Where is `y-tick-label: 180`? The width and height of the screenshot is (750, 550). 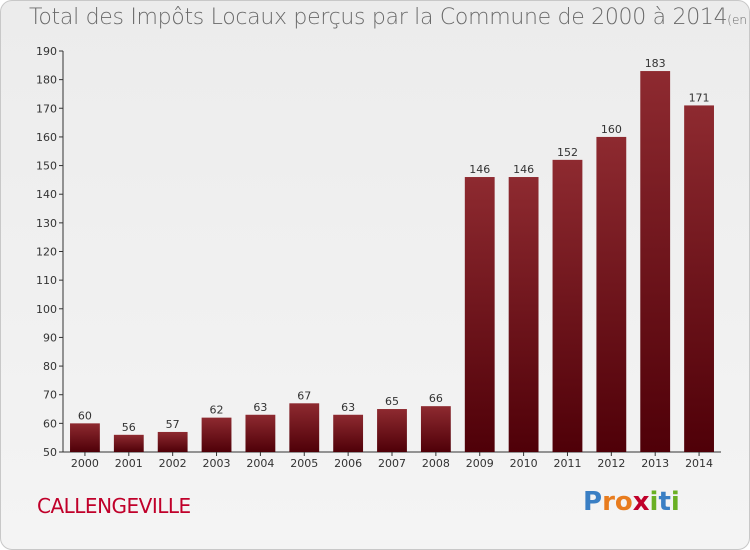
y-tick-label: 180 is located at coordinates (46, 80).